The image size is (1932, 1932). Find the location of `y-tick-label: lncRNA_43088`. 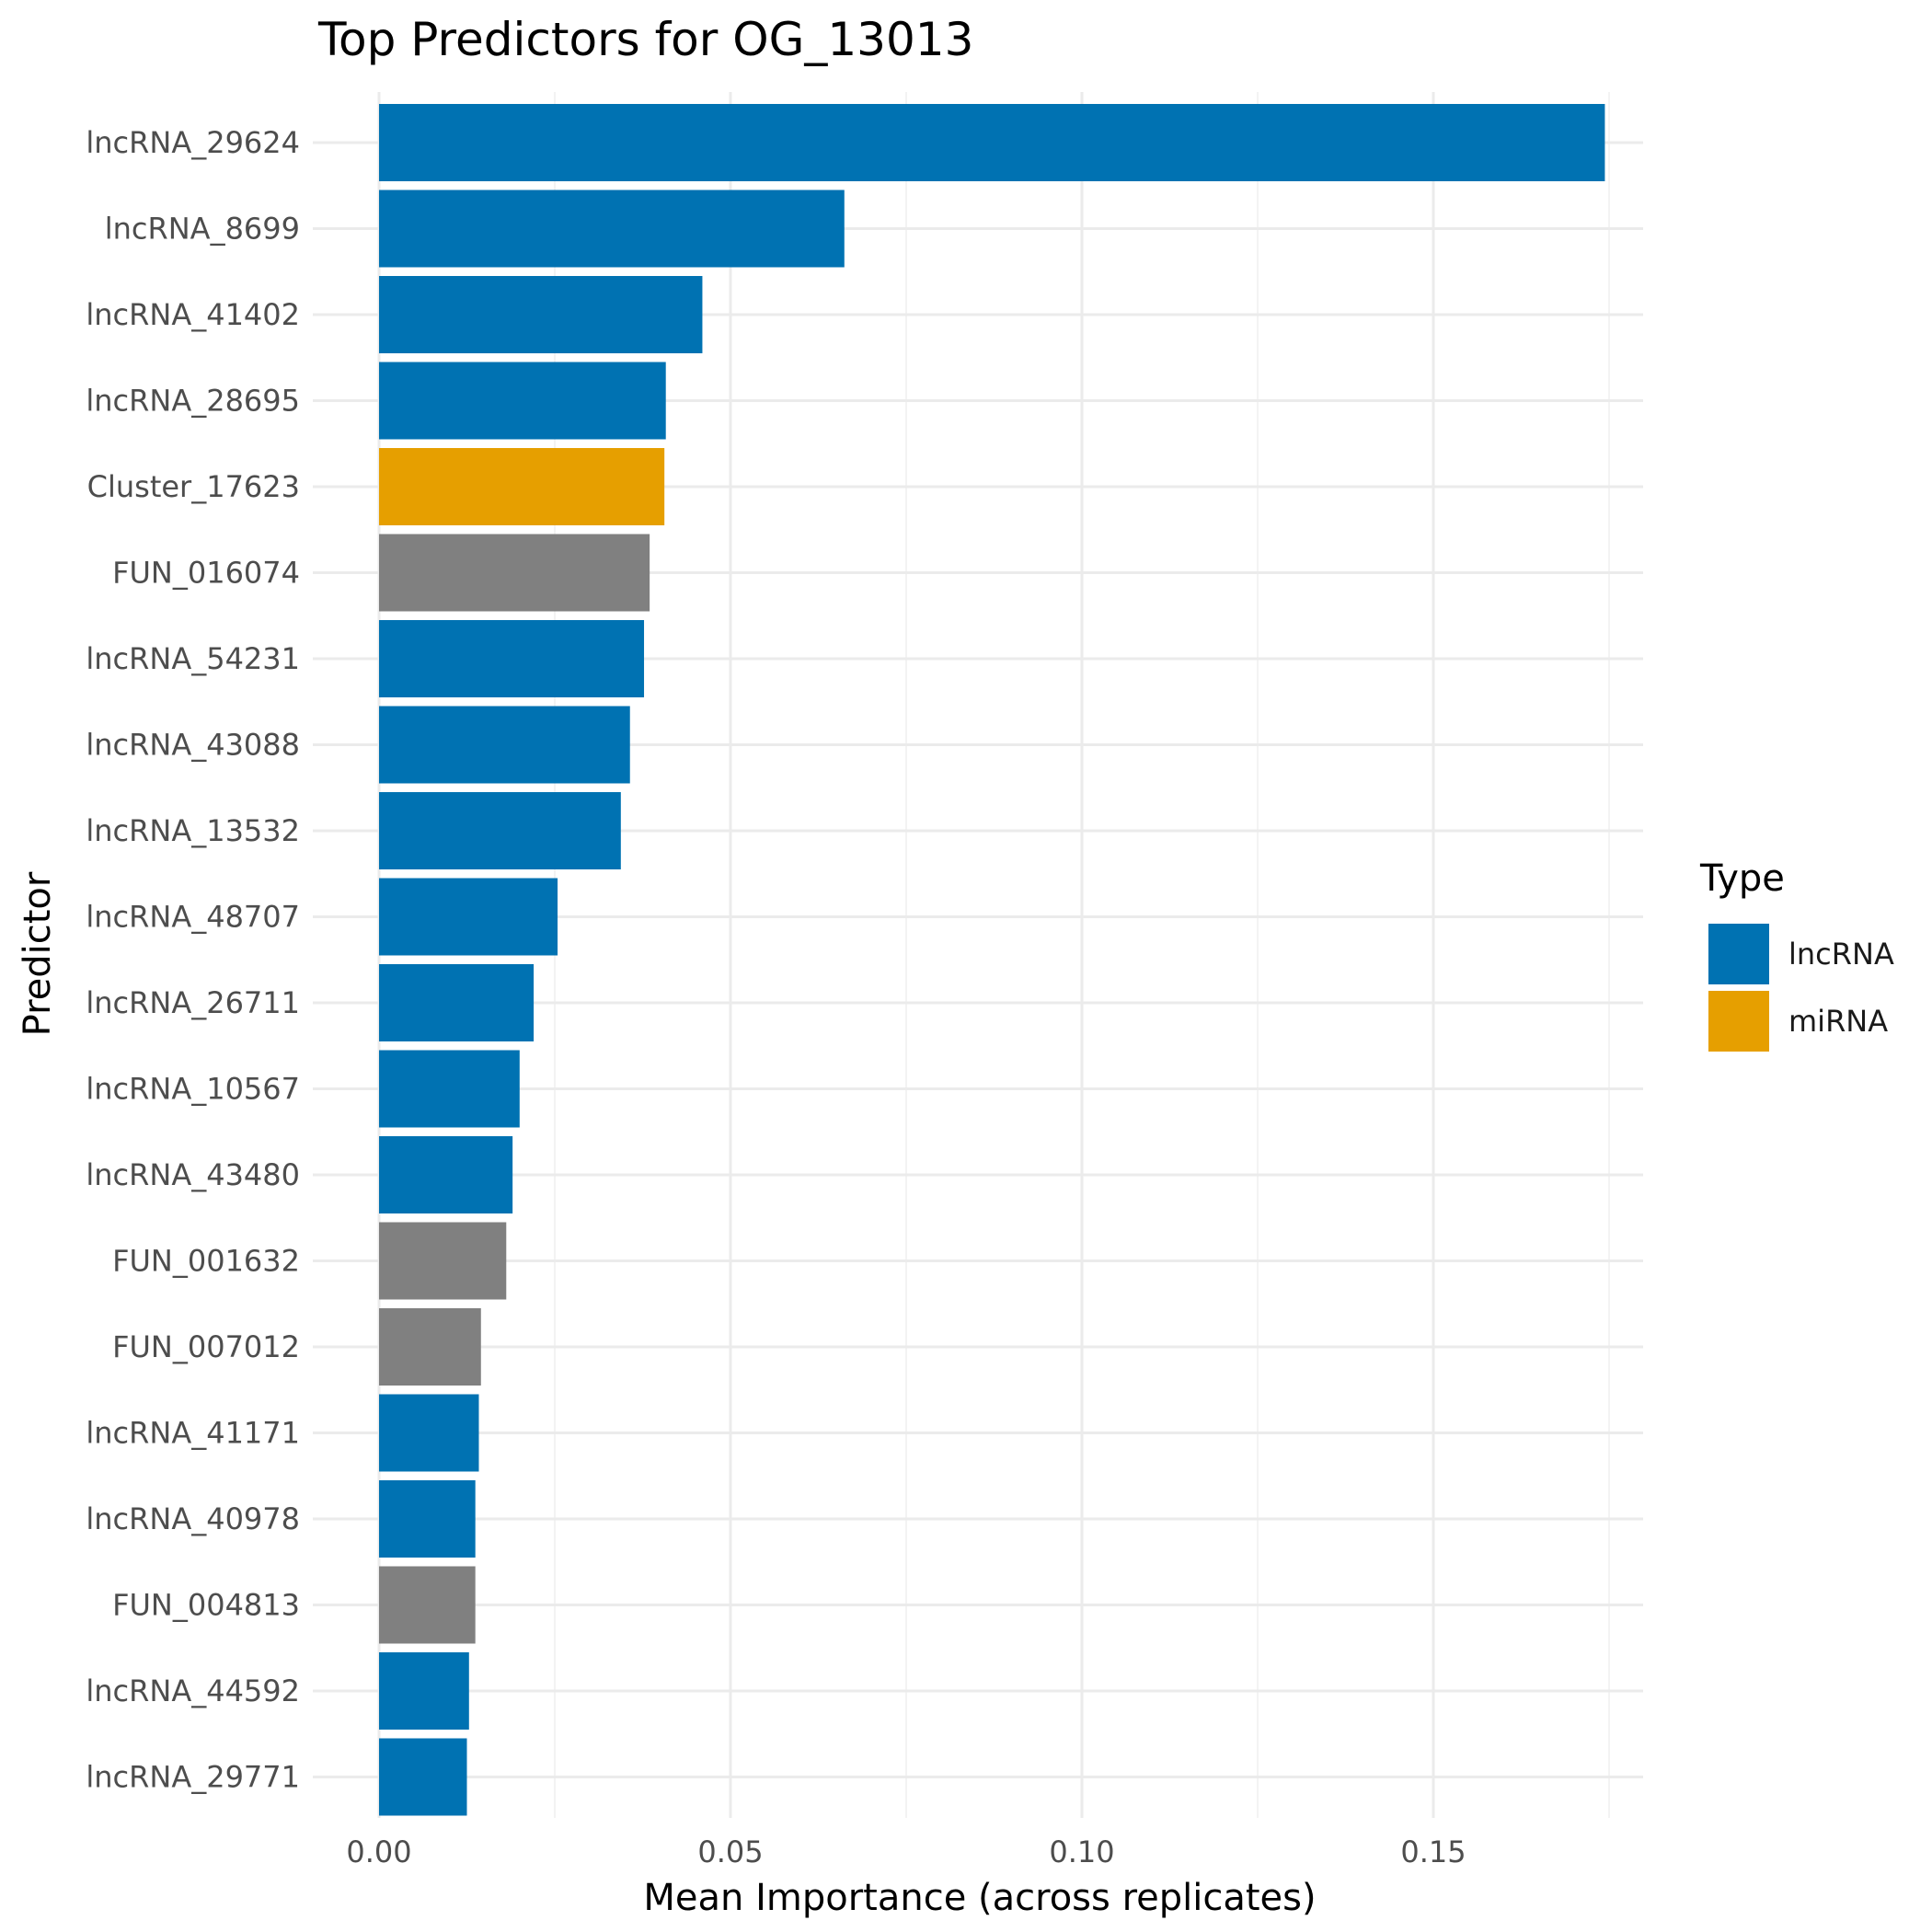

y-tick-label: lncRNA_43088 is located at coordinates (193, 745).